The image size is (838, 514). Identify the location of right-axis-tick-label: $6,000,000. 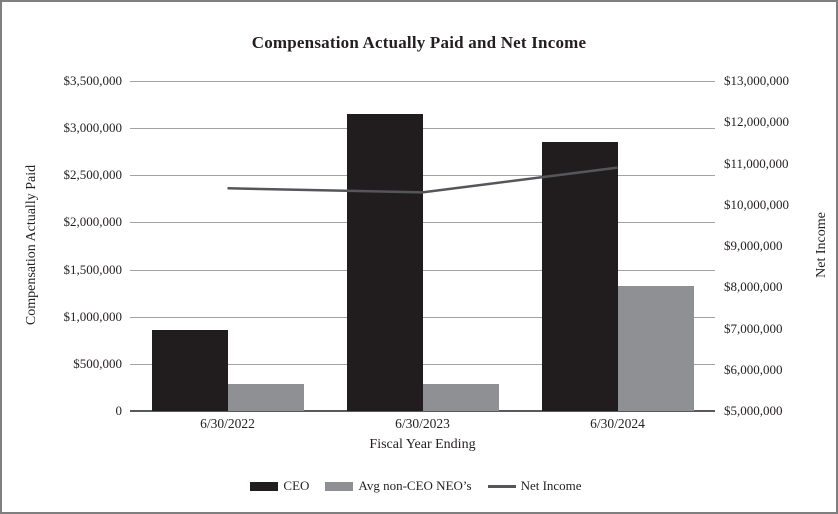
(753, 369).